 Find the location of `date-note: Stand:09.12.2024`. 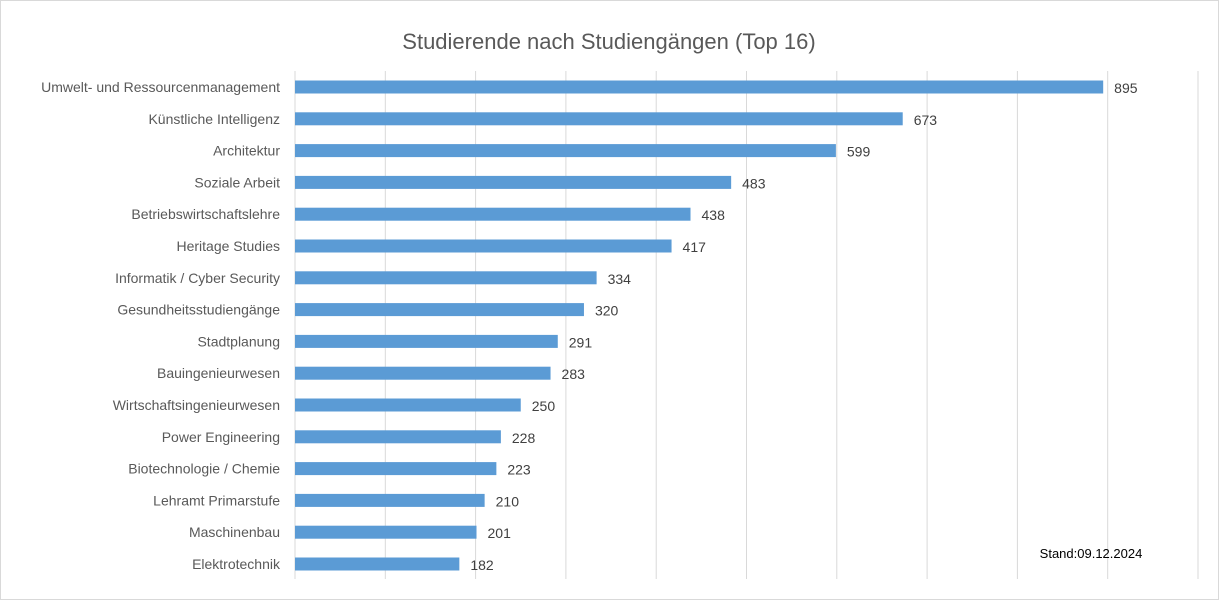

date-note: Stand:09.12.2024 is located at coordinates (1091, 553).